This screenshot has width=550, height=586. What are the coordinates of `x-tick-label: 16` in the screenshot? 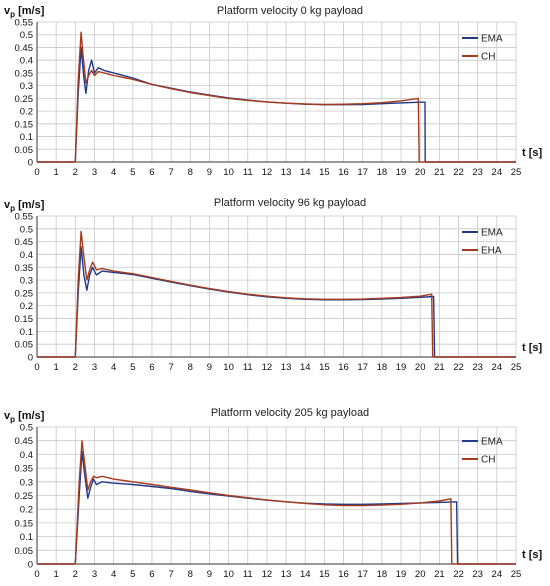 It's located at (343, 574).